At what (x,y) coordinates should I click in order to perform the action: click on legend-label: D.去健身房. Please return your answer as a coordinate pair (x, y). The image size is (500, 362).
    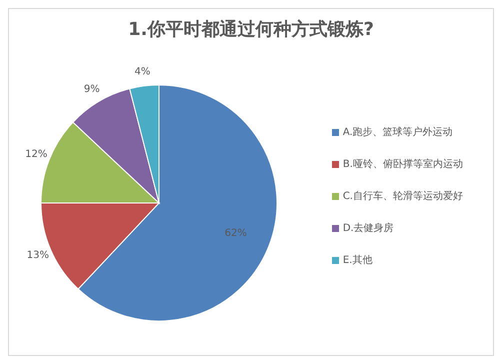
    Looking at the image, I should click on (368, 228).